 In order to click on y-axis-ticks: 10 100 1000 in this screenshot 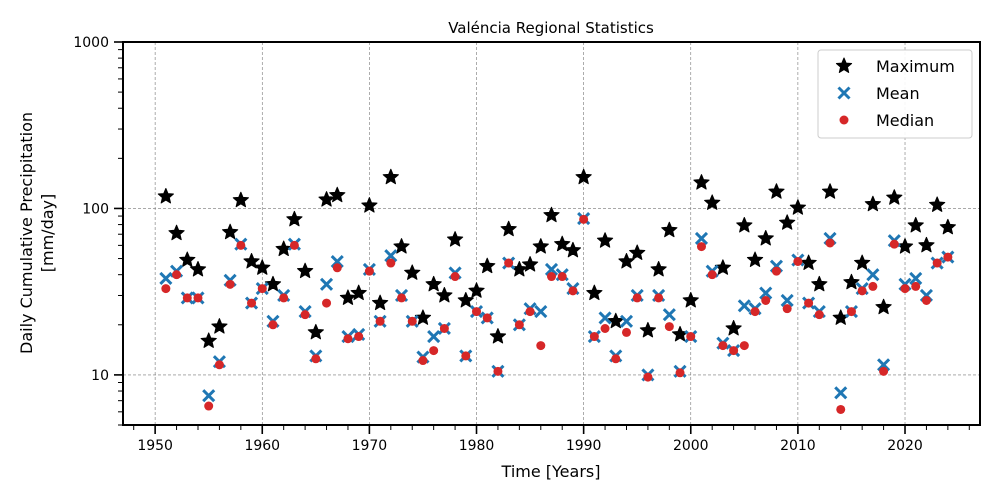, I will do `click(98, 209)`.